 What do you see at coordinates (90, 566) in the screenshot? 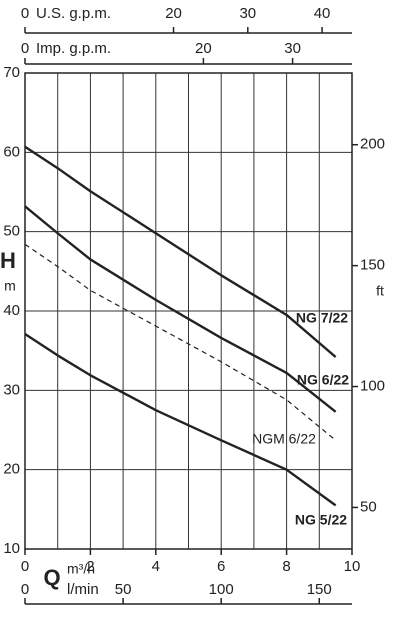
I see `x-tick-label: 2` at bounding box center [90, 566].